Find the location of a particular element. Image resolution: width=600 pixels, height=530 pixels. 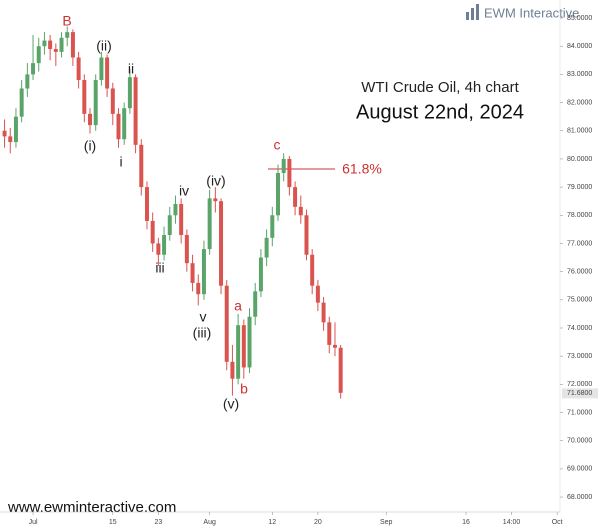

wave-label: (ii) is located at coordinates (104, 46).